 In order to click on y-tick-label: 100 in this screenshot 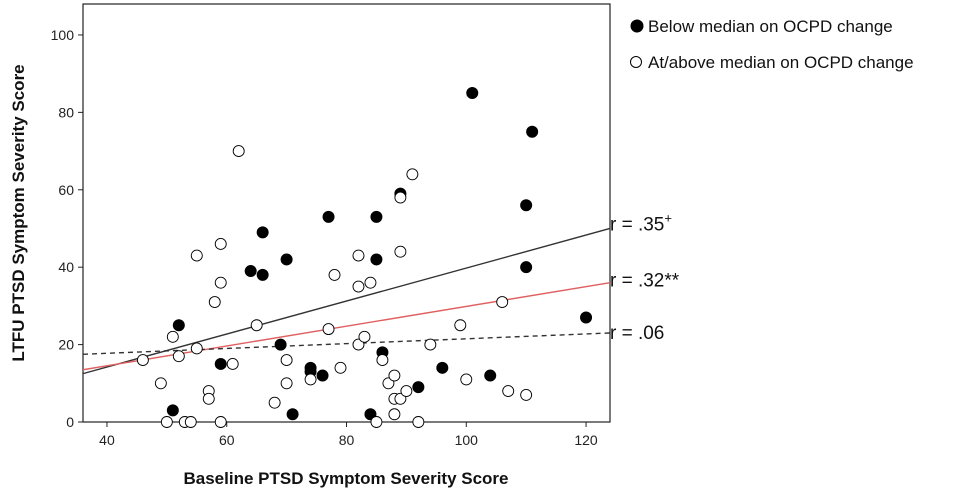, I will do `click(63, 35)`.